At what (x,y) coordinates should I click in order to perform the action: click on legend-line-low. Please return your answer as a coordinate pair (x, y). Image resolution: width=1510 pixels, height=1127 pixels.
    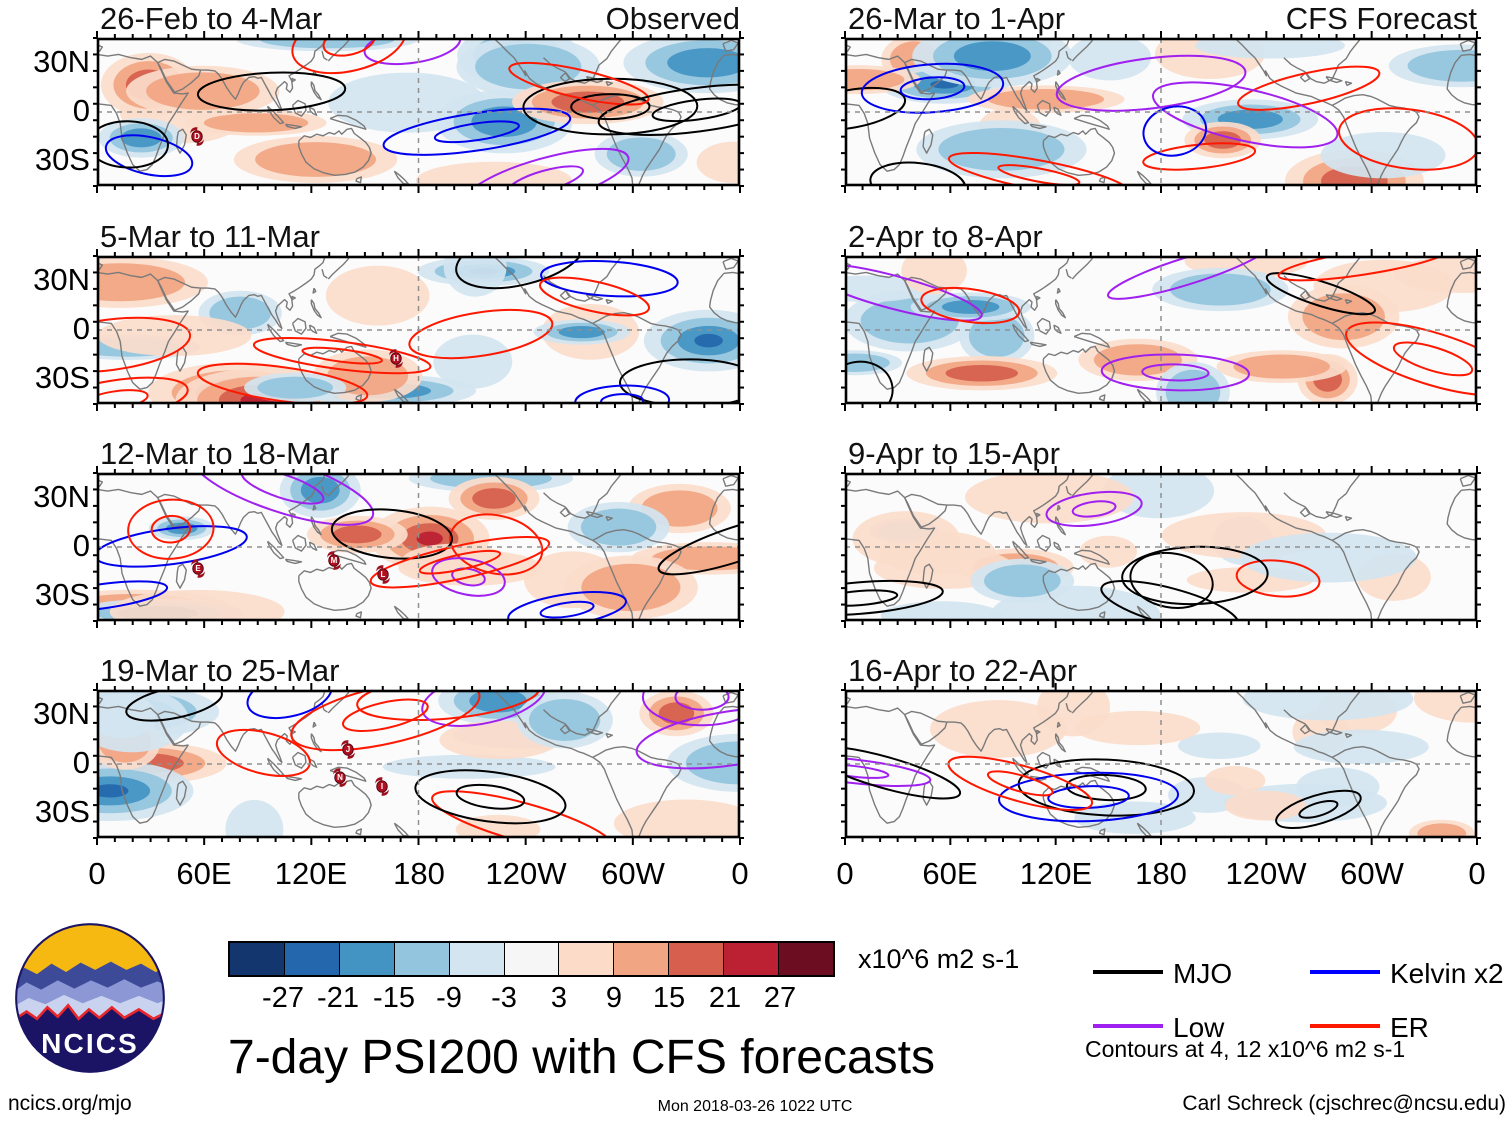
    Looking at the image, I should click on (1128, 1026).